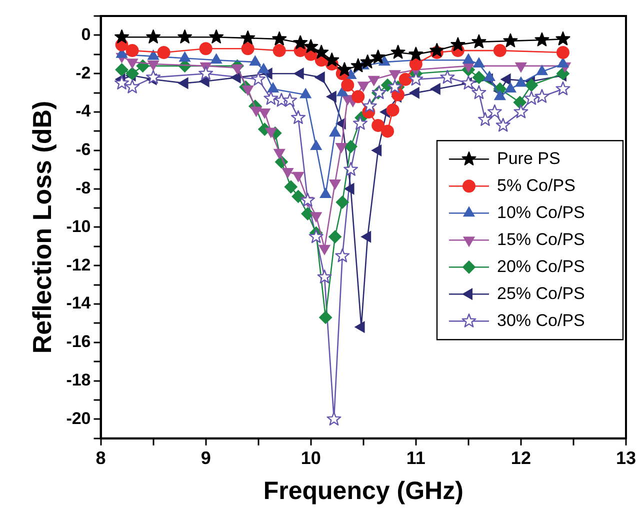  I want to click on y-tick-label: -2, so click(83, 72).